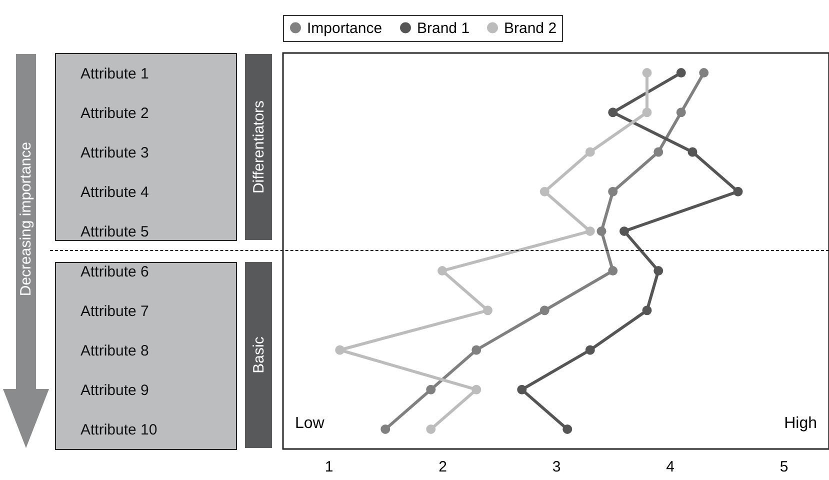 Image resolution: width=829 pixels, height=480 pixels. I want to click on x-tick-label: 2, so click(442, 467).